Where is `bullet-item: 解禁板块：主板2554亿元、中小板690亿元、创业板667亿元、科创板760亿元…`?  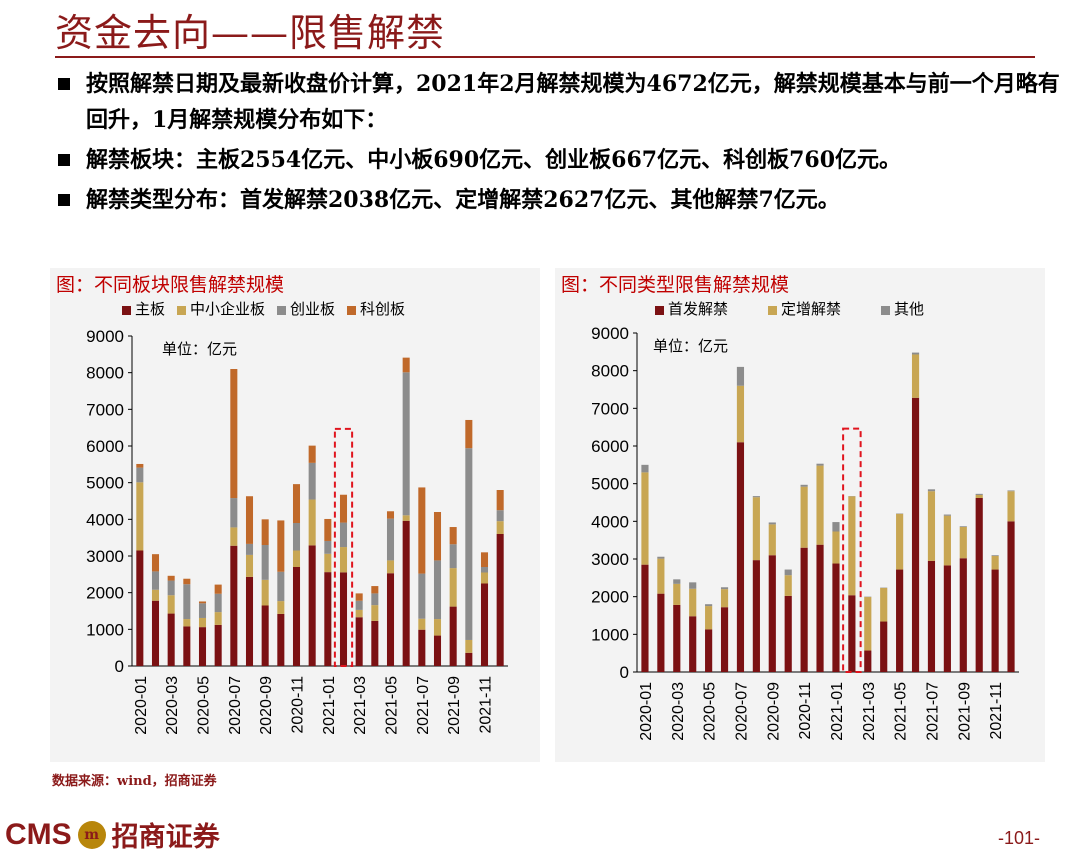
bullet-item: 解禁板块：主板2554亿元、中小板690亿元、创业板667亿元、科创板760亿元… is located at coordinates (557, 160).